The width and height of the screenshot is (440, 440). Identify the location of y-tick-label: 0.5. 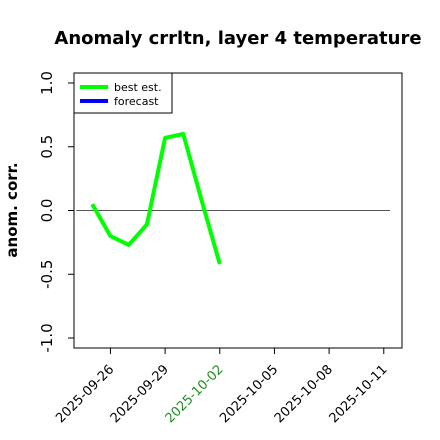
(47, 147).